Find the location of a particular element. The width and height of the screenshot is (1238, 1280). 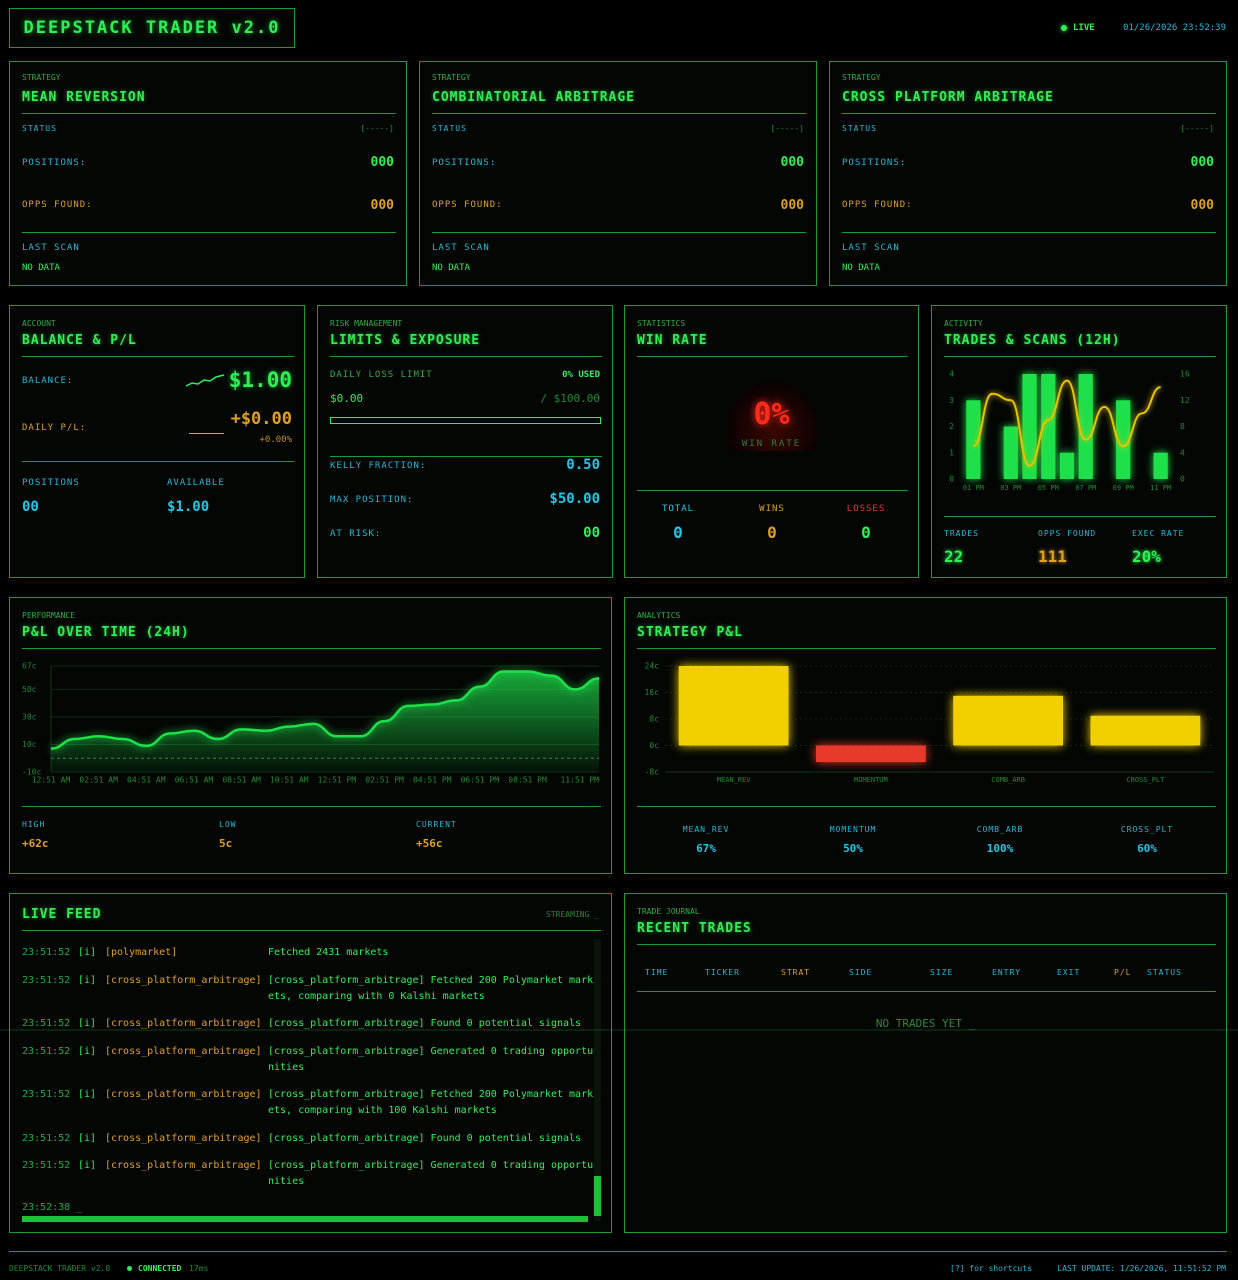

positions-value: 00 is located at coordinates (30, 507).